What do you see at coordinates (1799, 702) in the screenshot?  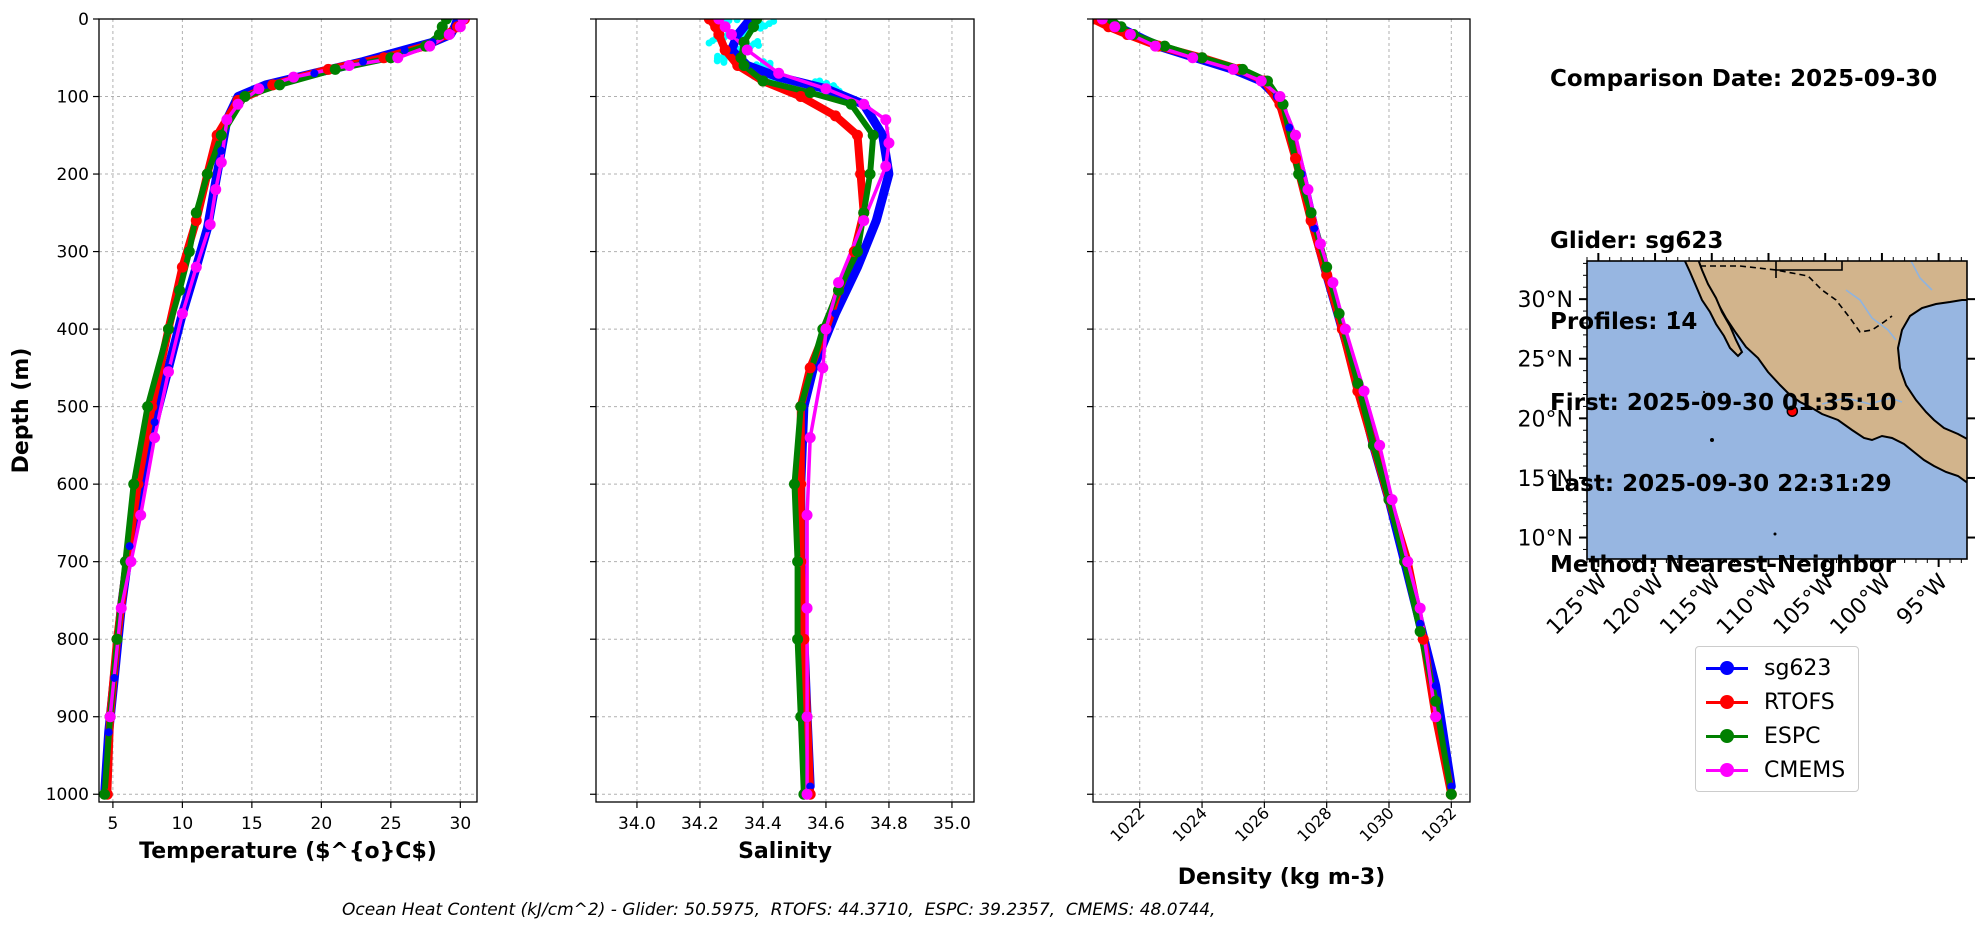 I see `legend-label: RTOFS` at bounding box center [1799, 702].